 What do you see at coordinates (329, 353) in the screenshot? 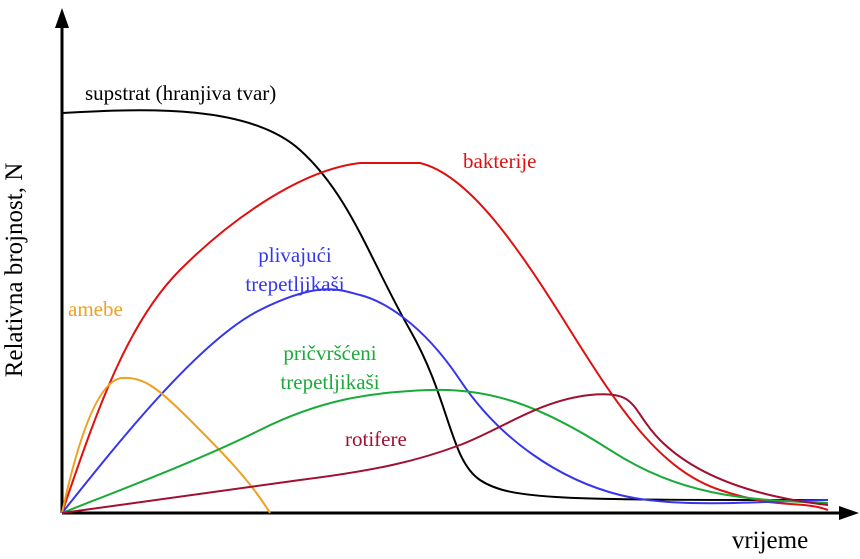
I see `curve-label: pričvršćeni` at bounding box center [329, 353].